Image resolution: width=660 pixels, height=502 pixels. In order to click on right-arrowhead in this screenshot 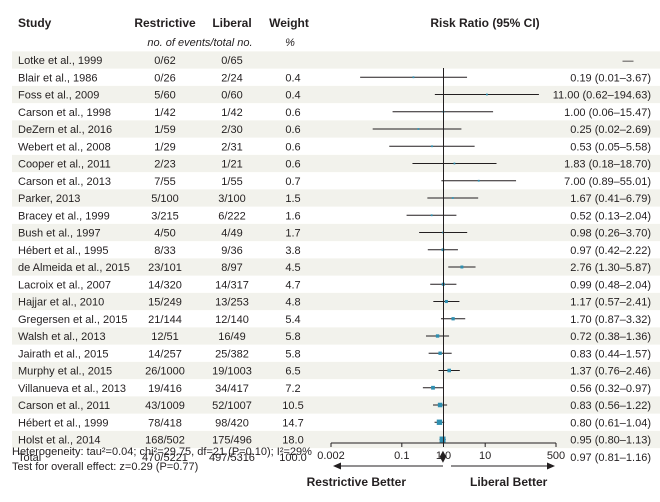, I will do `click(551, 466)`.